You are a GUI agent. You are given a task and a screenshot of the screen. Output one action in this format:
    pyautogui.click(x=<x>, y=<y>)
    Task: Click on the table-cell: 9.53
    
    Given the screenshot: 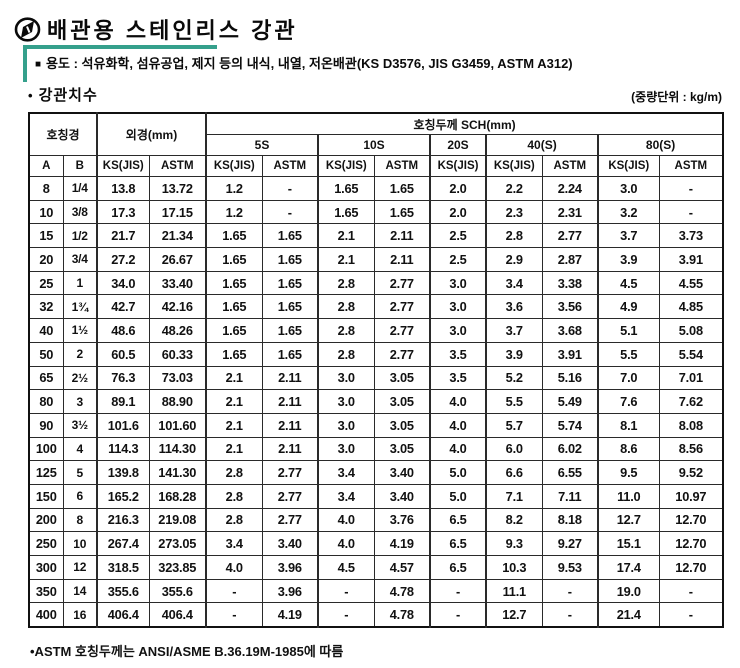 What is the action you would take?
    pyautogui.click(x=570, y=567)
    